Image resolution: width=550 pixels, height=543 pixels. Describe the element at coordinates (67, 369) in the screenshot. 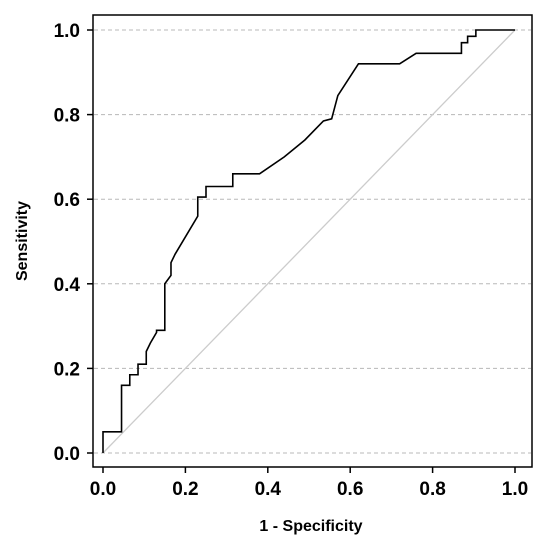

I see `y-tick-label: 0.2` at that location.